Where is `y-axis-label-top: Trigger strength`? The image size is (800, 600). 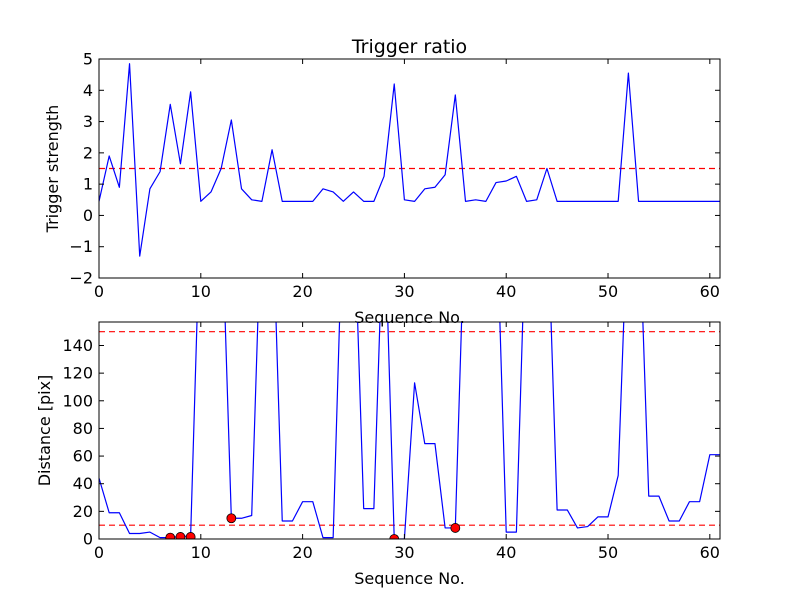
y-axis-label-top: Trigger strength is located at coordinates (52, 169).